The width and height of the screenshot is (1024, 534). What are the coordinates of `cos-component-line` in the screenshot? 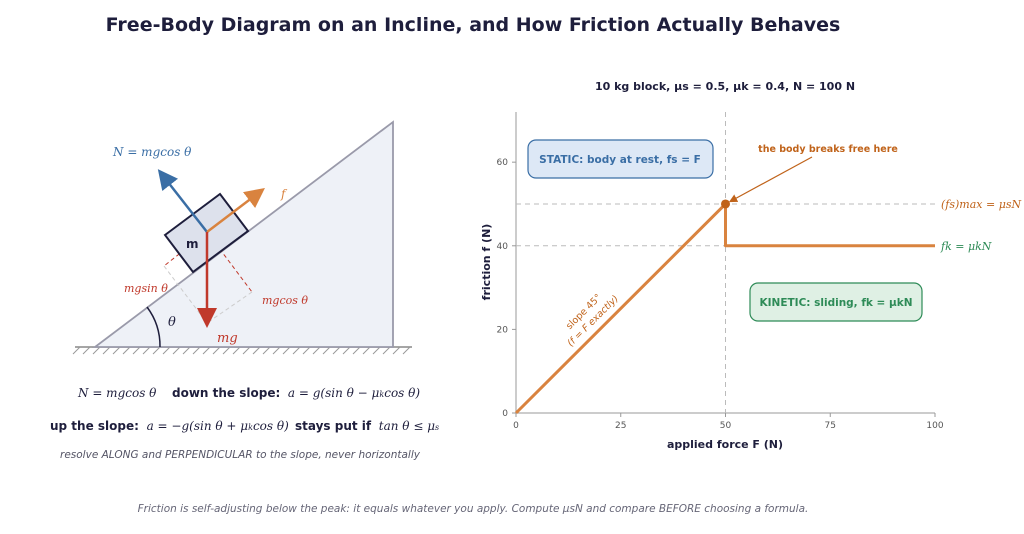 It's located at (229, 262).